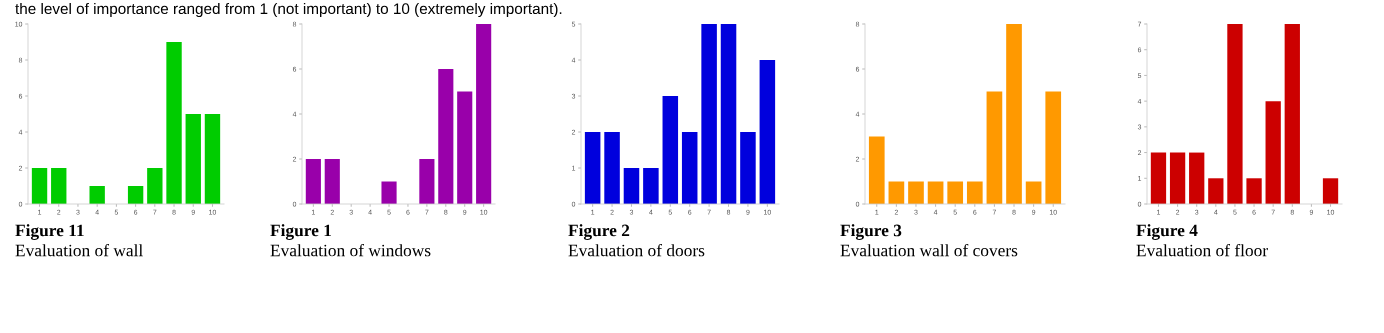 The image size is (1384, 333). What do you see at coordinates (599, 232) in the screenshot?
I see `text: Figure 2` at bounding box center [599, 232].